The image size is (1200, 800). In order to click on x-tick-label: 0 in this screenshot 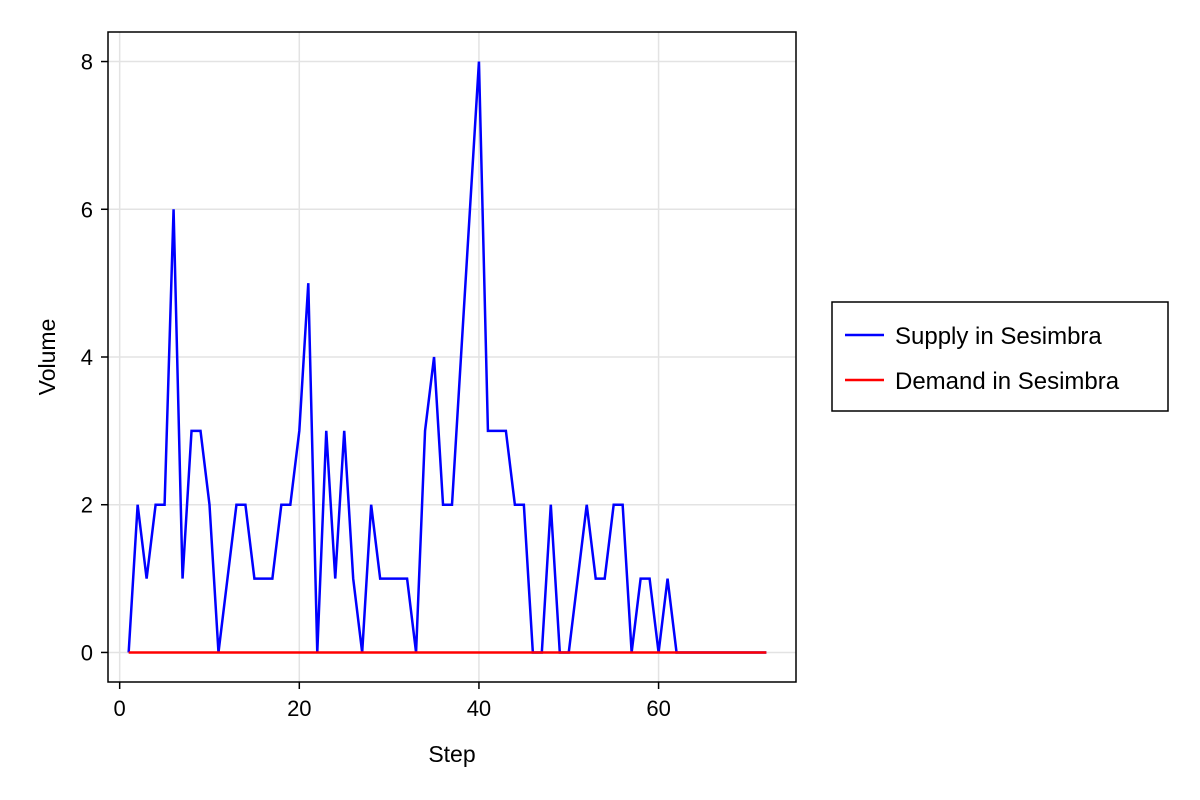, I will do `click(120, 708)`.